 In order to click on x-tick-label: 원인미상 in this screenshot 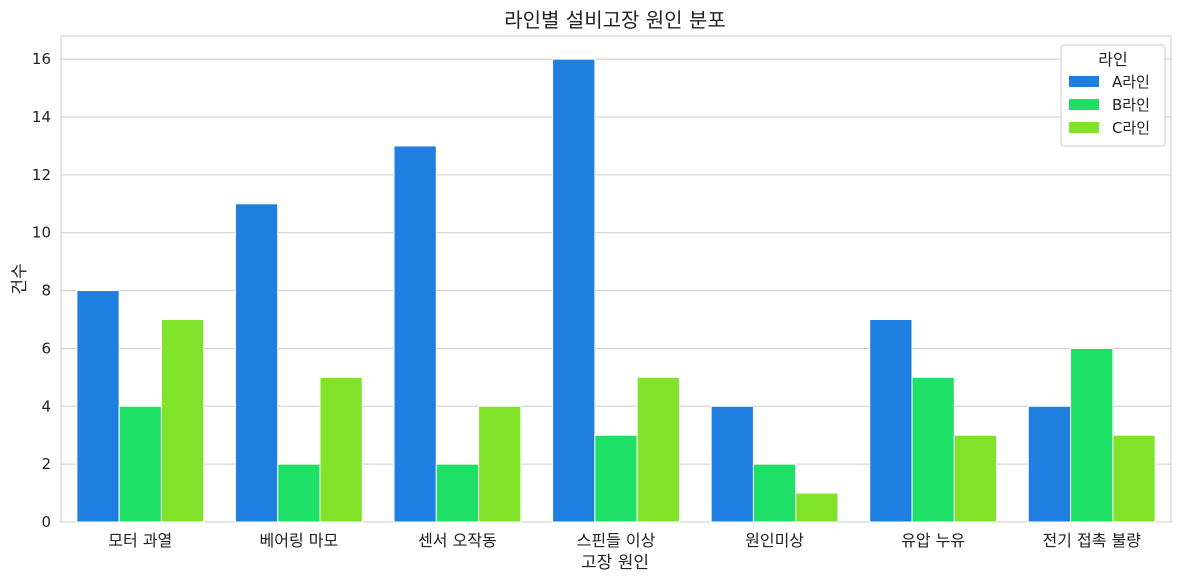, I will do `click(774, 540)`.